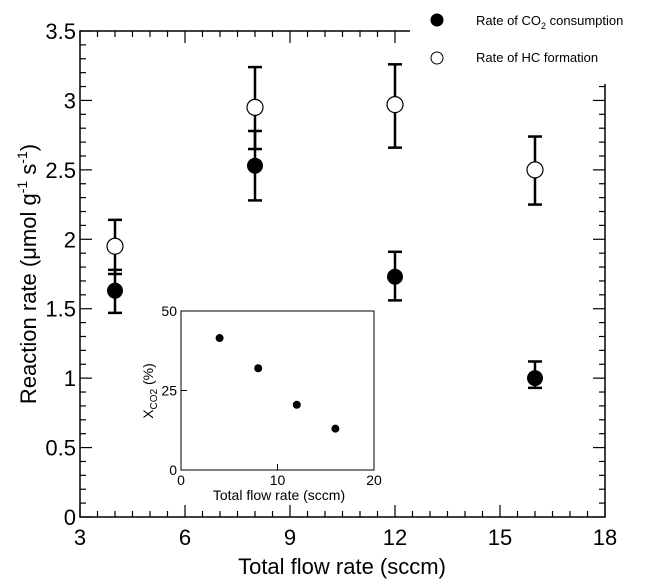 The width and height of the screenshot is (647, 579). I want to click on y-tick-label: 0.5, so click(60, 448).